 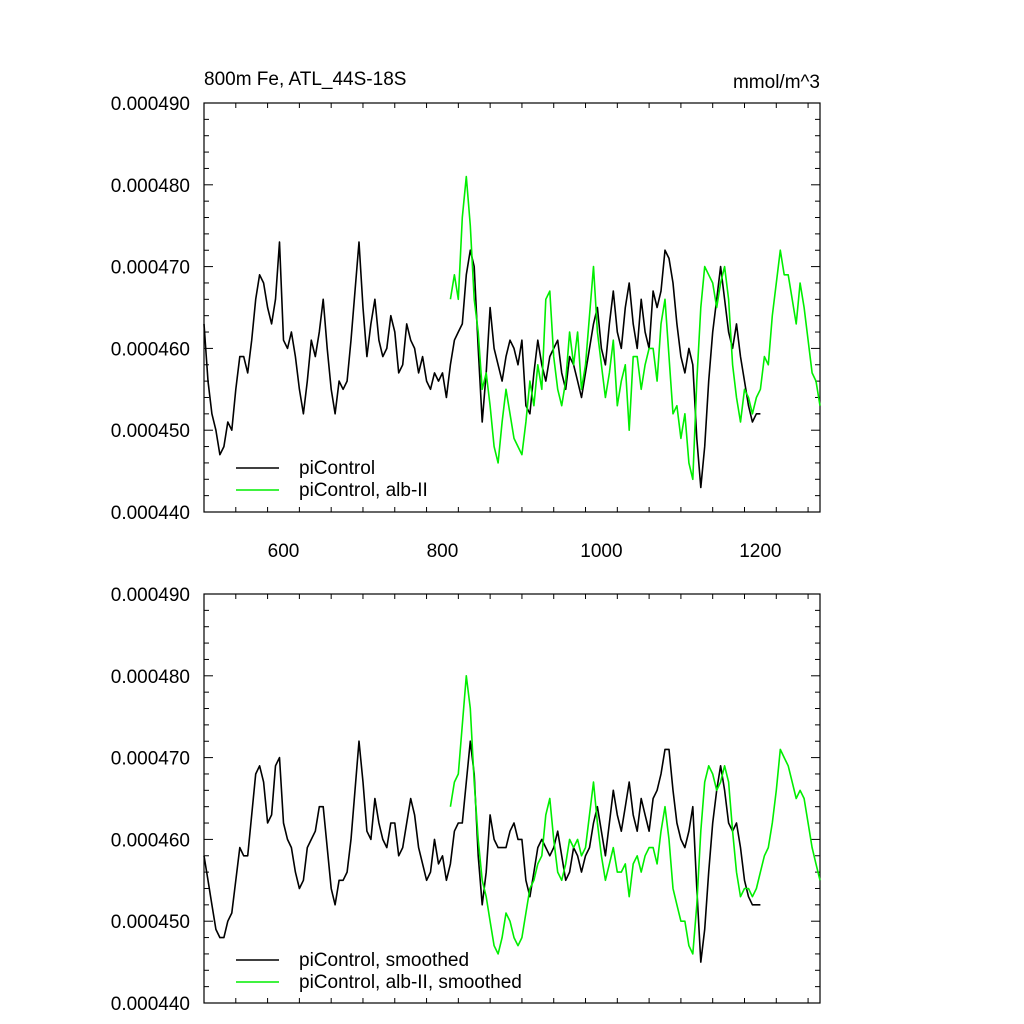 I want to click on x-tick-label: 600, so click(x=284, y=551).